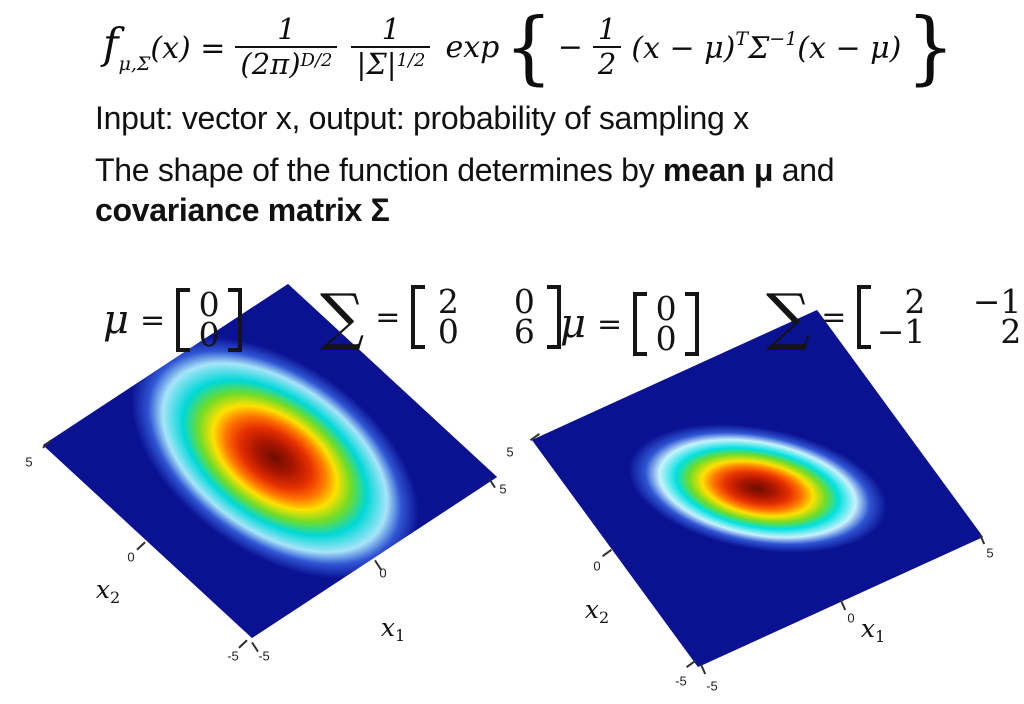 The width and height of the screenshot is (1024, 704). Describe the element at coordinates (524, 301) in the screenshot. I see `matrix-entry: 0` at that location.